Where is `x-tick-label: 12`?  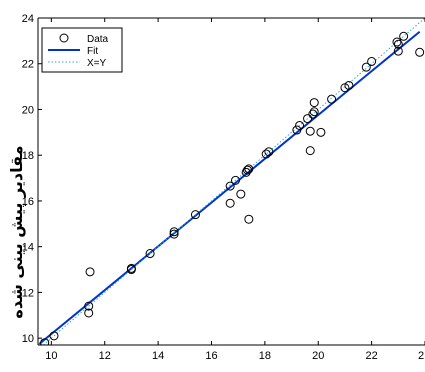
x-tick-label: 12 is located at coordinates (105, 356).